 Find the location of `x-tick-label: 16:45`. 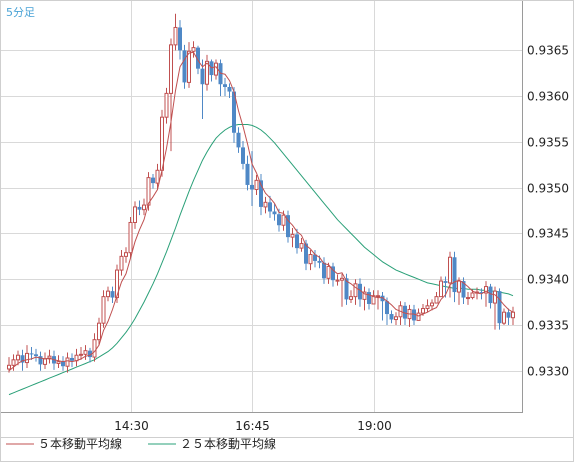

x-tick-label: 16:45 is located at coordinates (252, 426).